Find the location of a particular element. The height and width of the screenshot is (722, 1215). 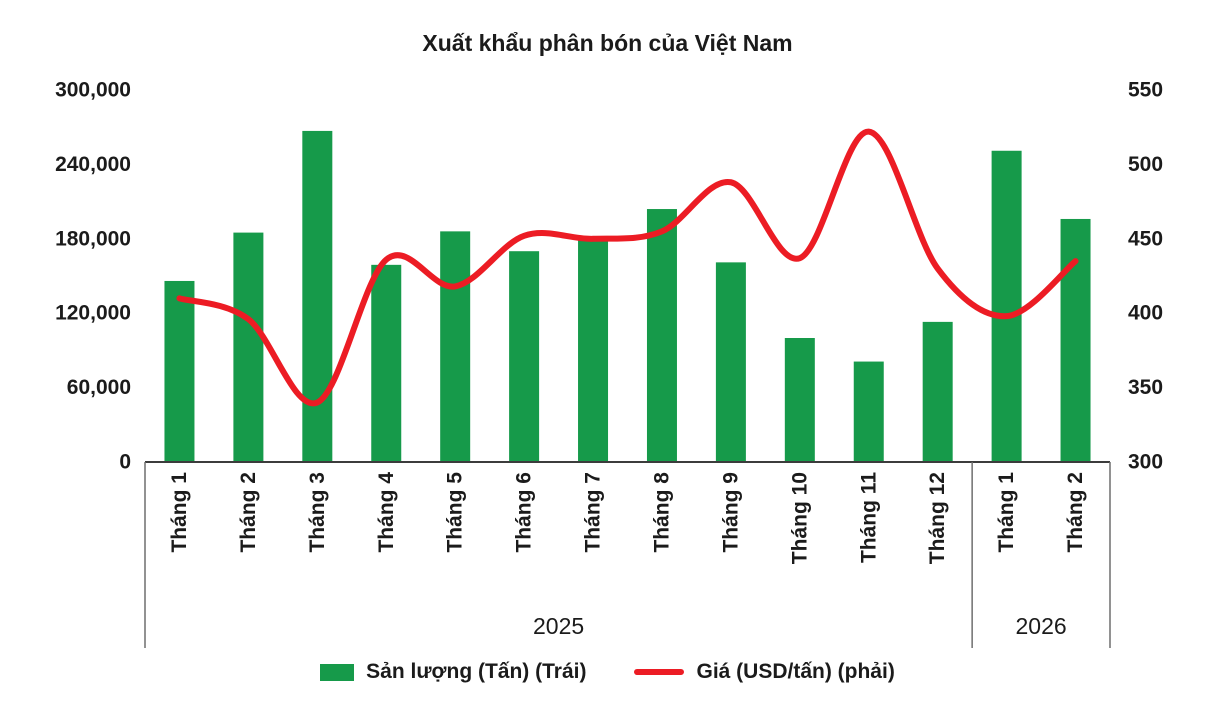

left-axis-tick-label: 180,000 is located at coordinates (93, 238).